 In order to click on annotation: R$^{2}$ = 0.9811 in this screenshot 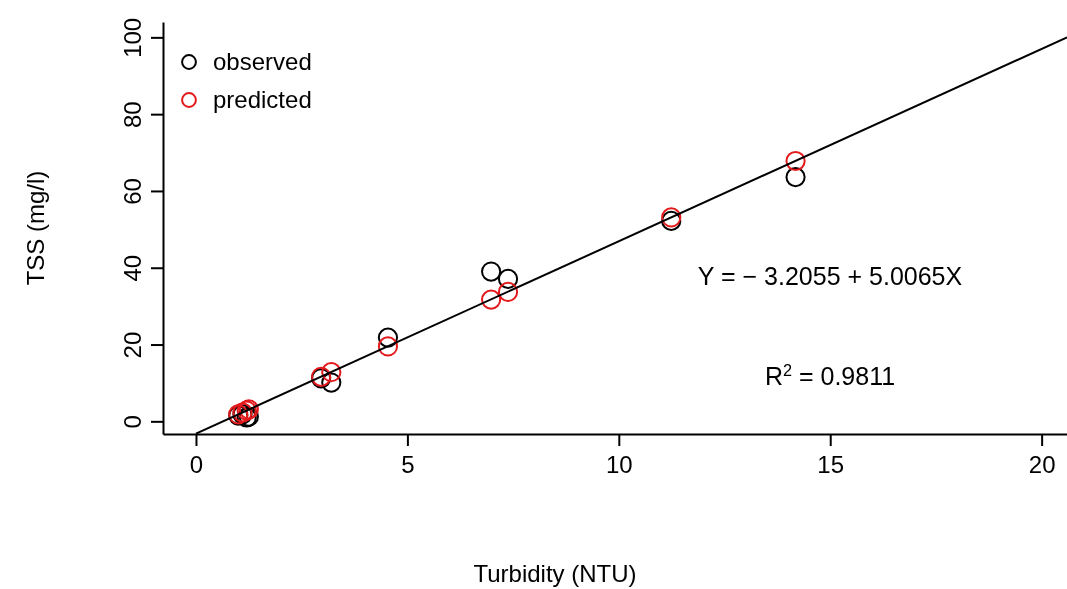, I will do `click(830, 375)`.